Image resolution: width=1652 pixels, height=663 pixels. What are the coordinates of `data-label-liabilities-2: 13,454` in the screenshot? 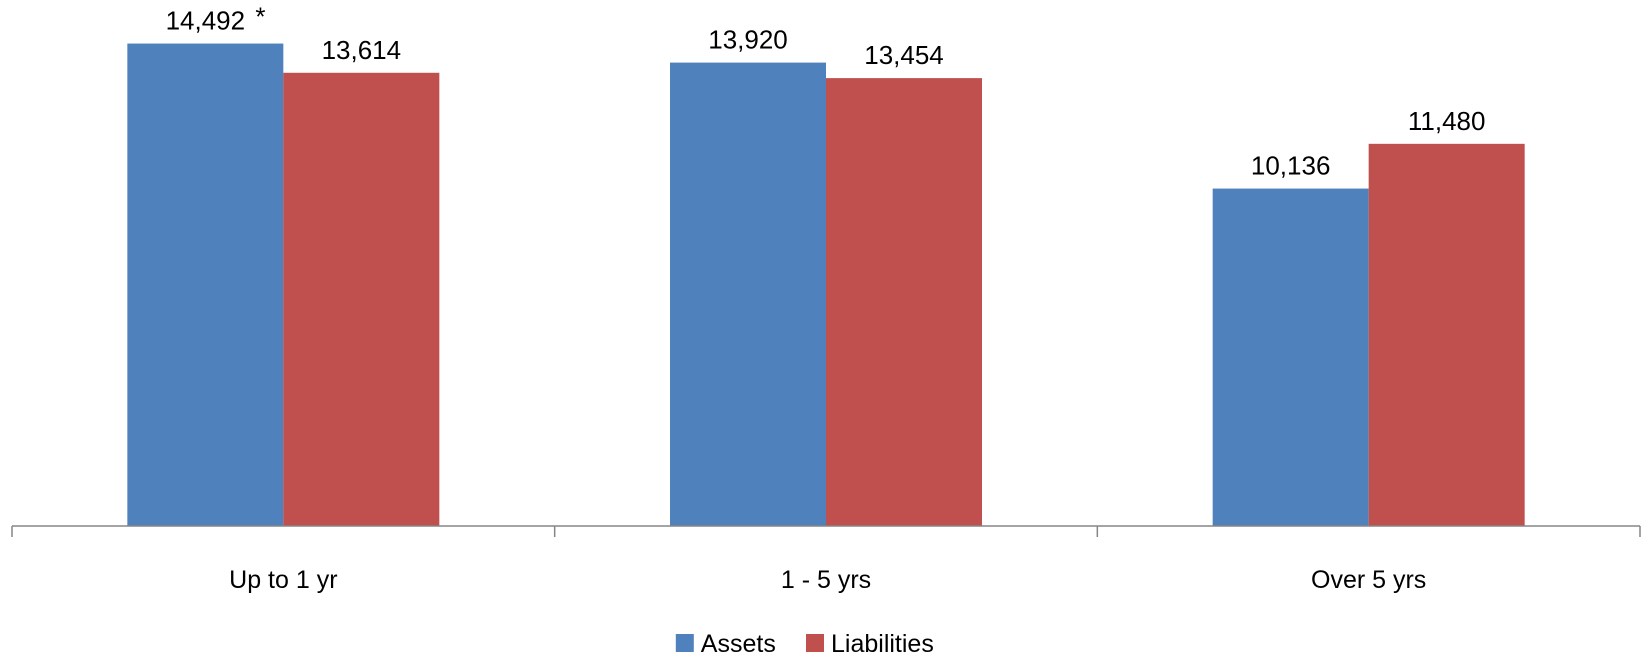 It's located at (904, 55).